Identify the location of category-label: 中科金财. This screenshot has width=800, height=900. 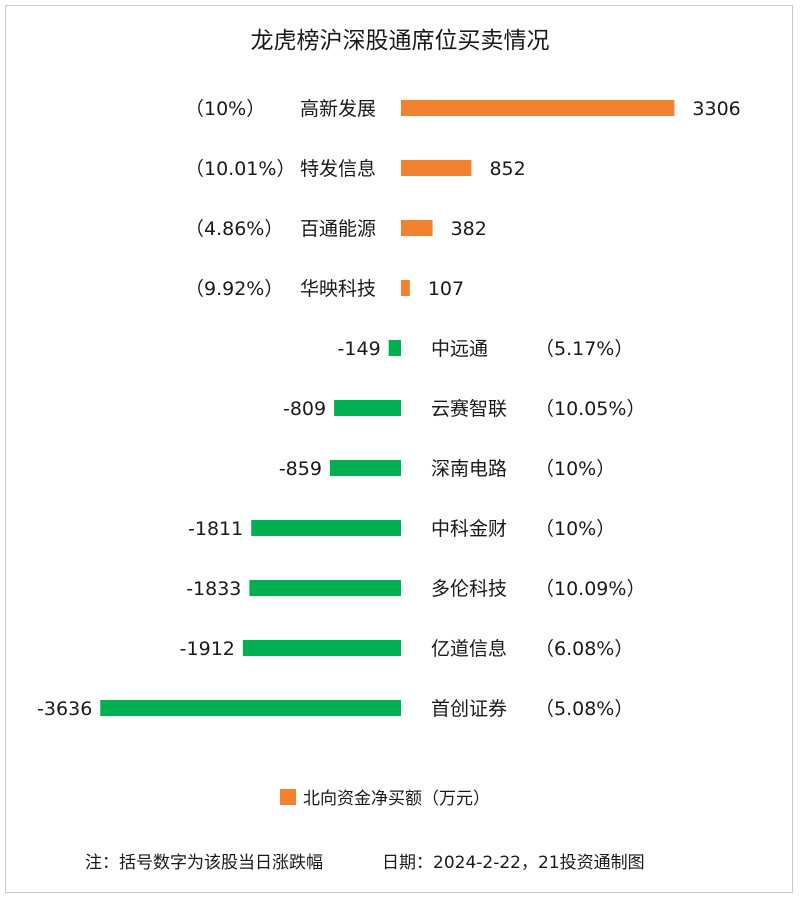
(469, 529).